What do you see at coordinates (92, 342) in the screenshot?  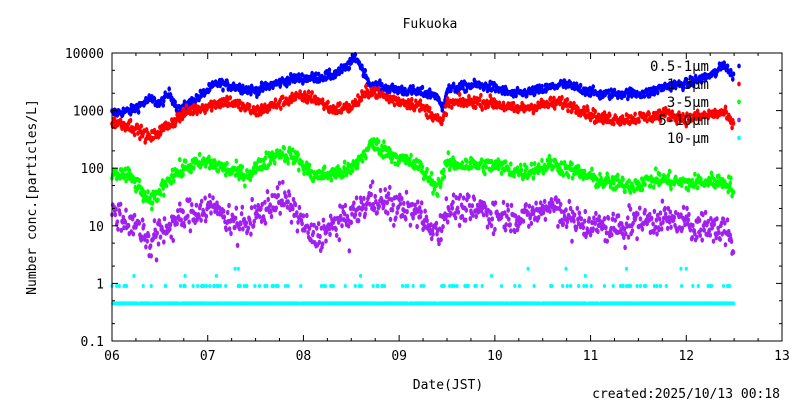 I see `y-tick-label: 0.1` at bounding box center [92, 342].